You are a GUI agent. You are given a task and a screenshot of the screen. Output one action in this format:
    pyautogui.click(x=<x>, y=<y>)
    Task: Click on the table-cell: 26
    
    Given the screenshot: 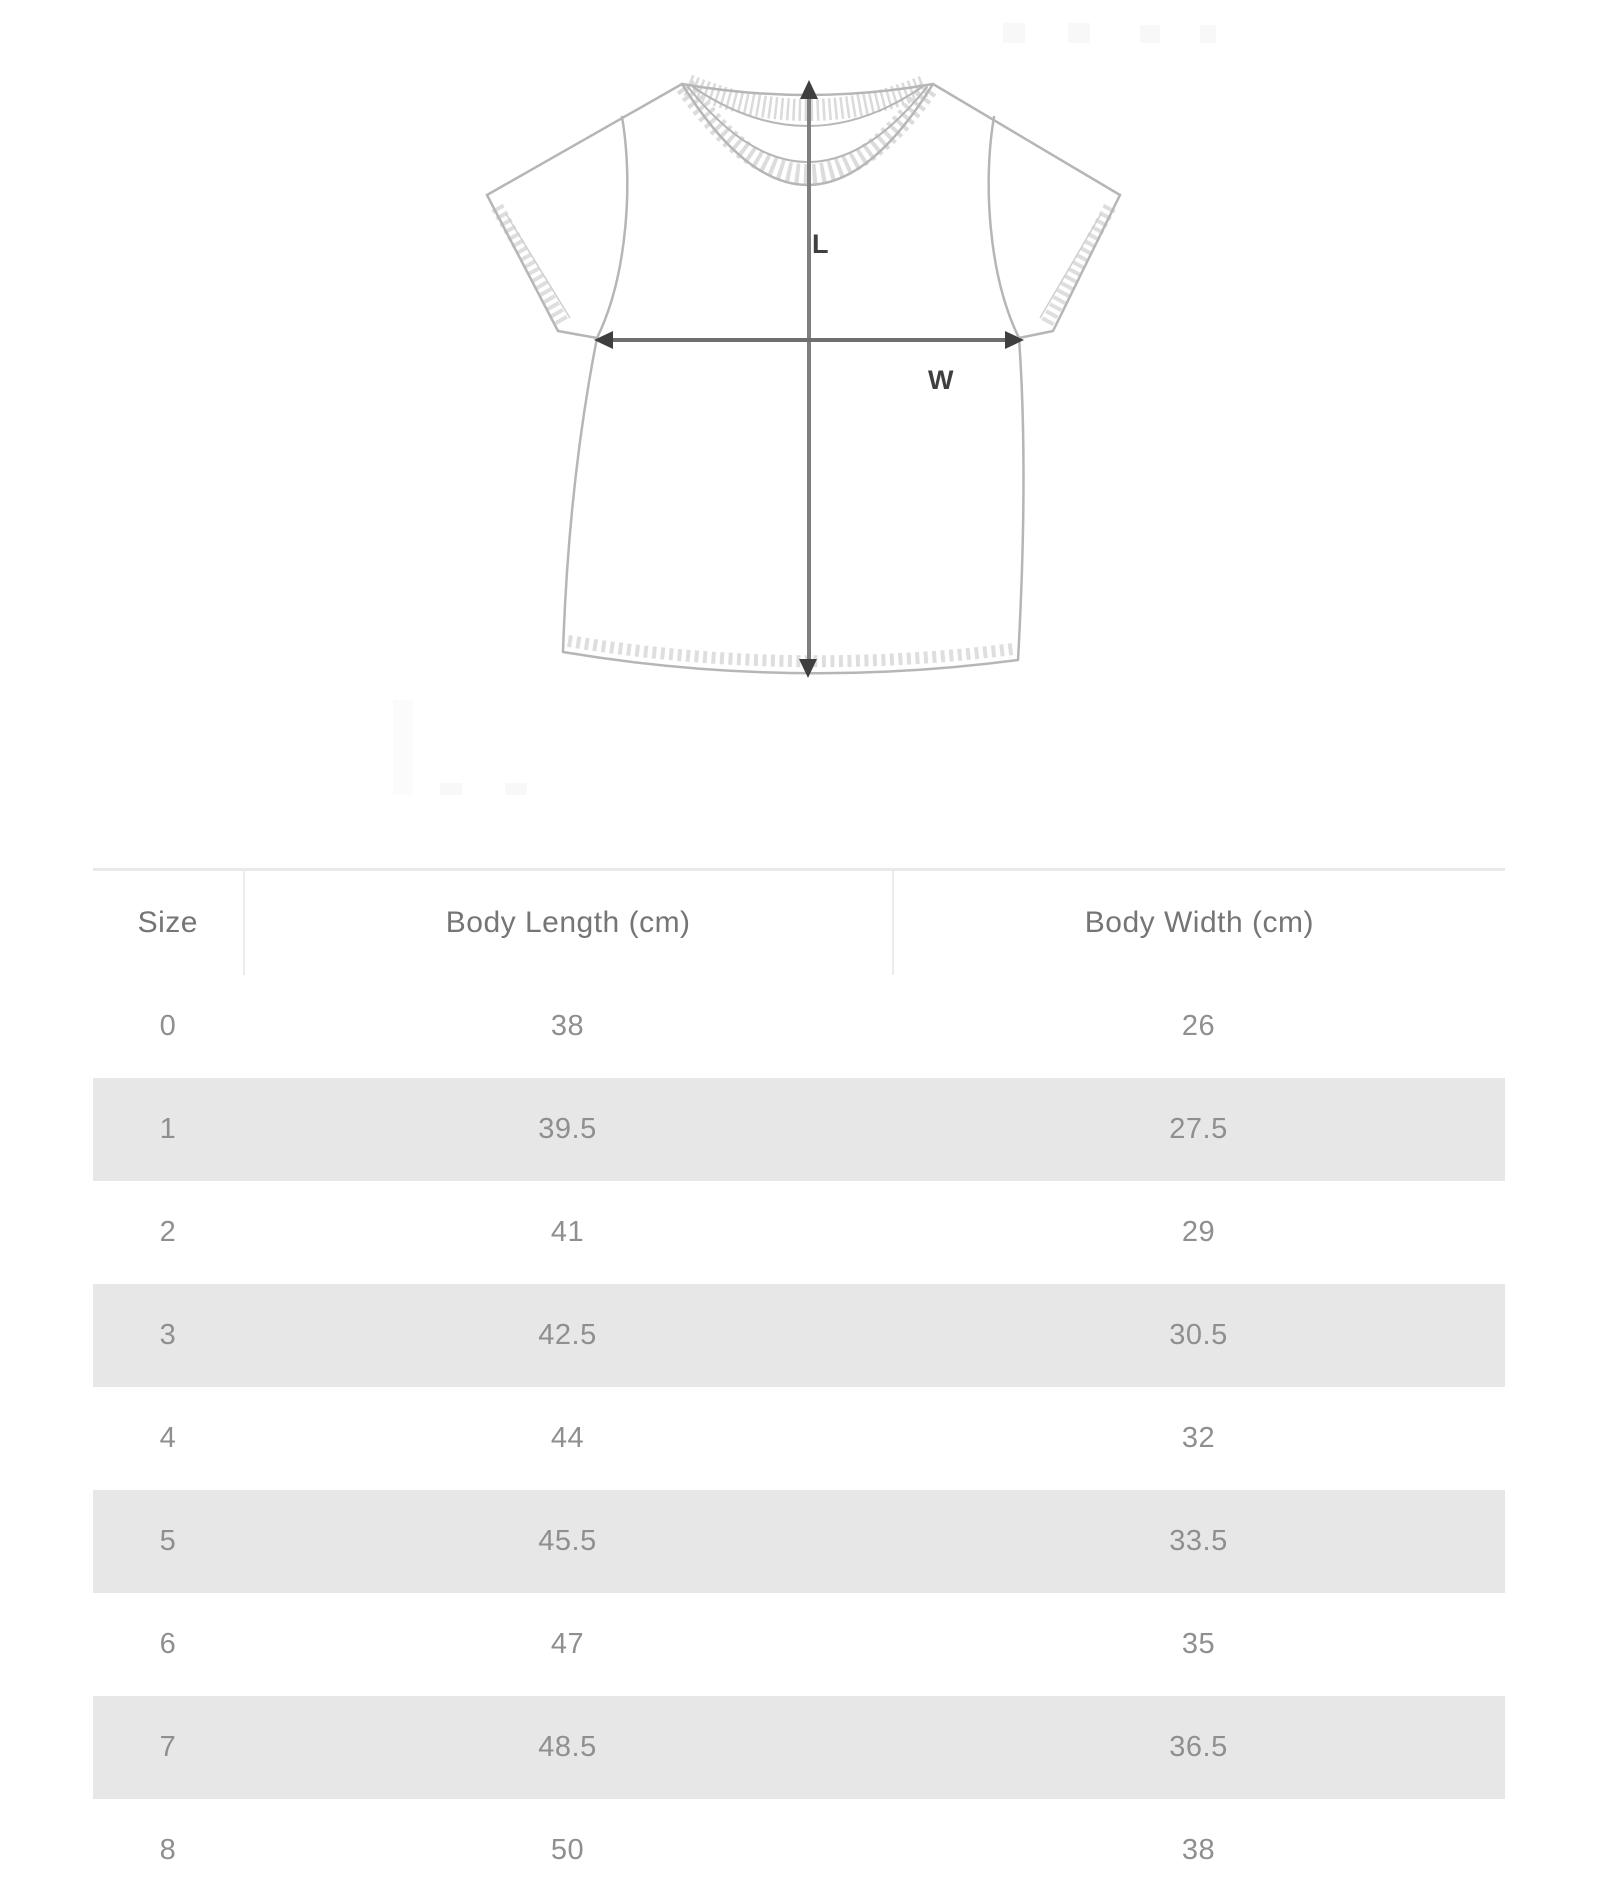 What is the action you would take?
    pyautogui.click(x=1198, y=1026)
    